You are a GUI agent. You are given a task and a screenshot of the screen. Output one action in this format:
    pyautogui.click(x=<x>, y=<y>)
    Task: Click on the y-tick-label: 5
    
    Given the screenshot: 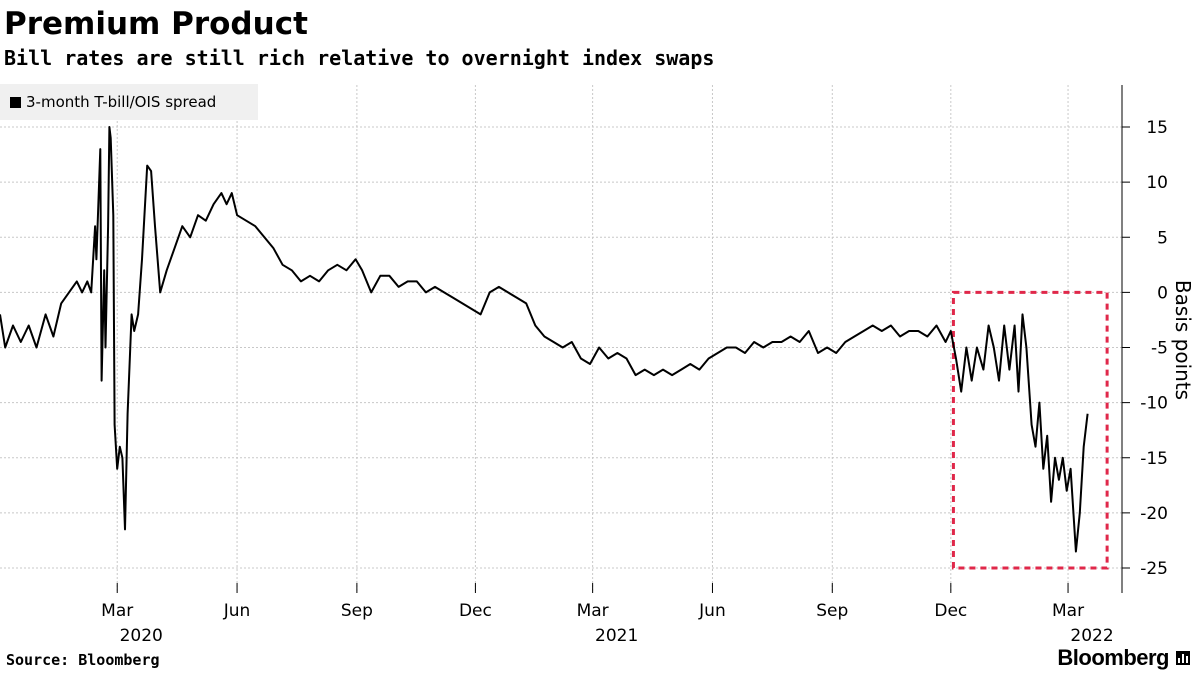 What is the action you would take?
    pyautogui.click(x=1162, y=238)
    